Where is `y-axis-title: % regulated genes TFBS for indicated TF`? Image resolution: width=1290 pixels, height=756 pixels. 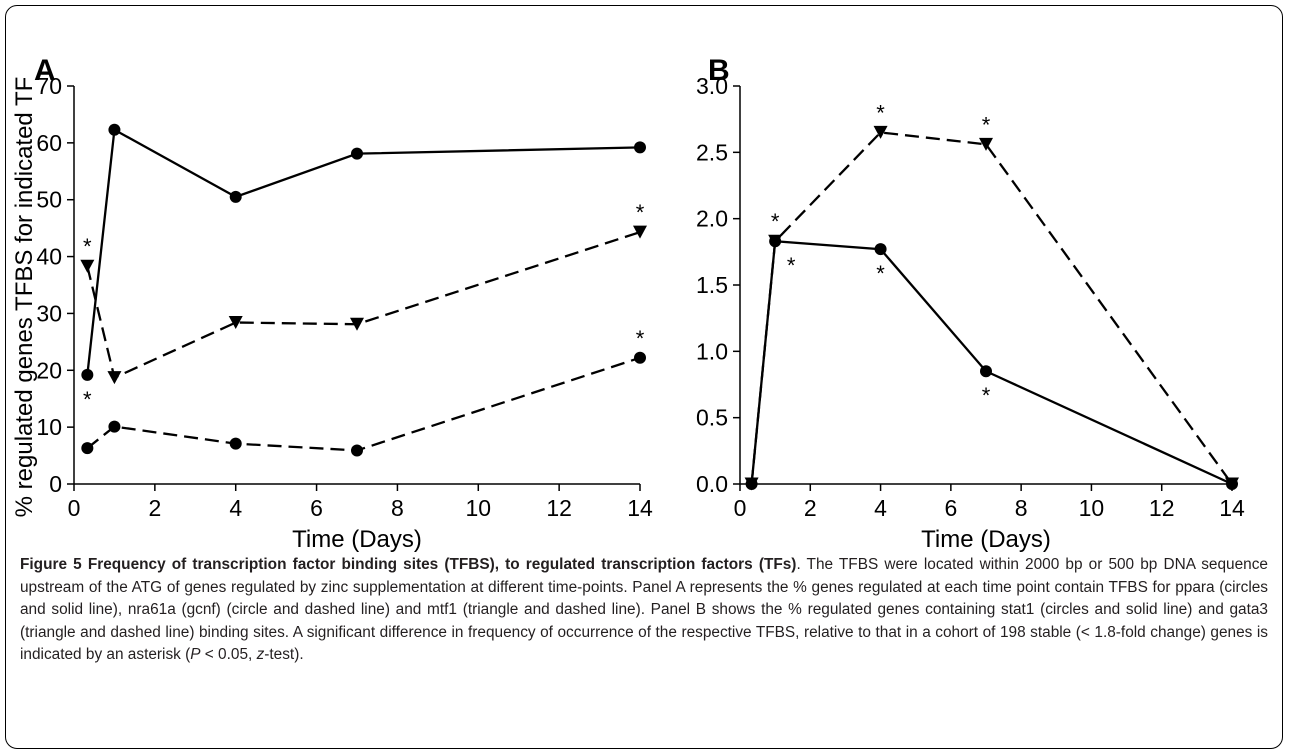
y-axis-title: % regulated genes TFBS for indicated TF is located at coordinates (24, 297).